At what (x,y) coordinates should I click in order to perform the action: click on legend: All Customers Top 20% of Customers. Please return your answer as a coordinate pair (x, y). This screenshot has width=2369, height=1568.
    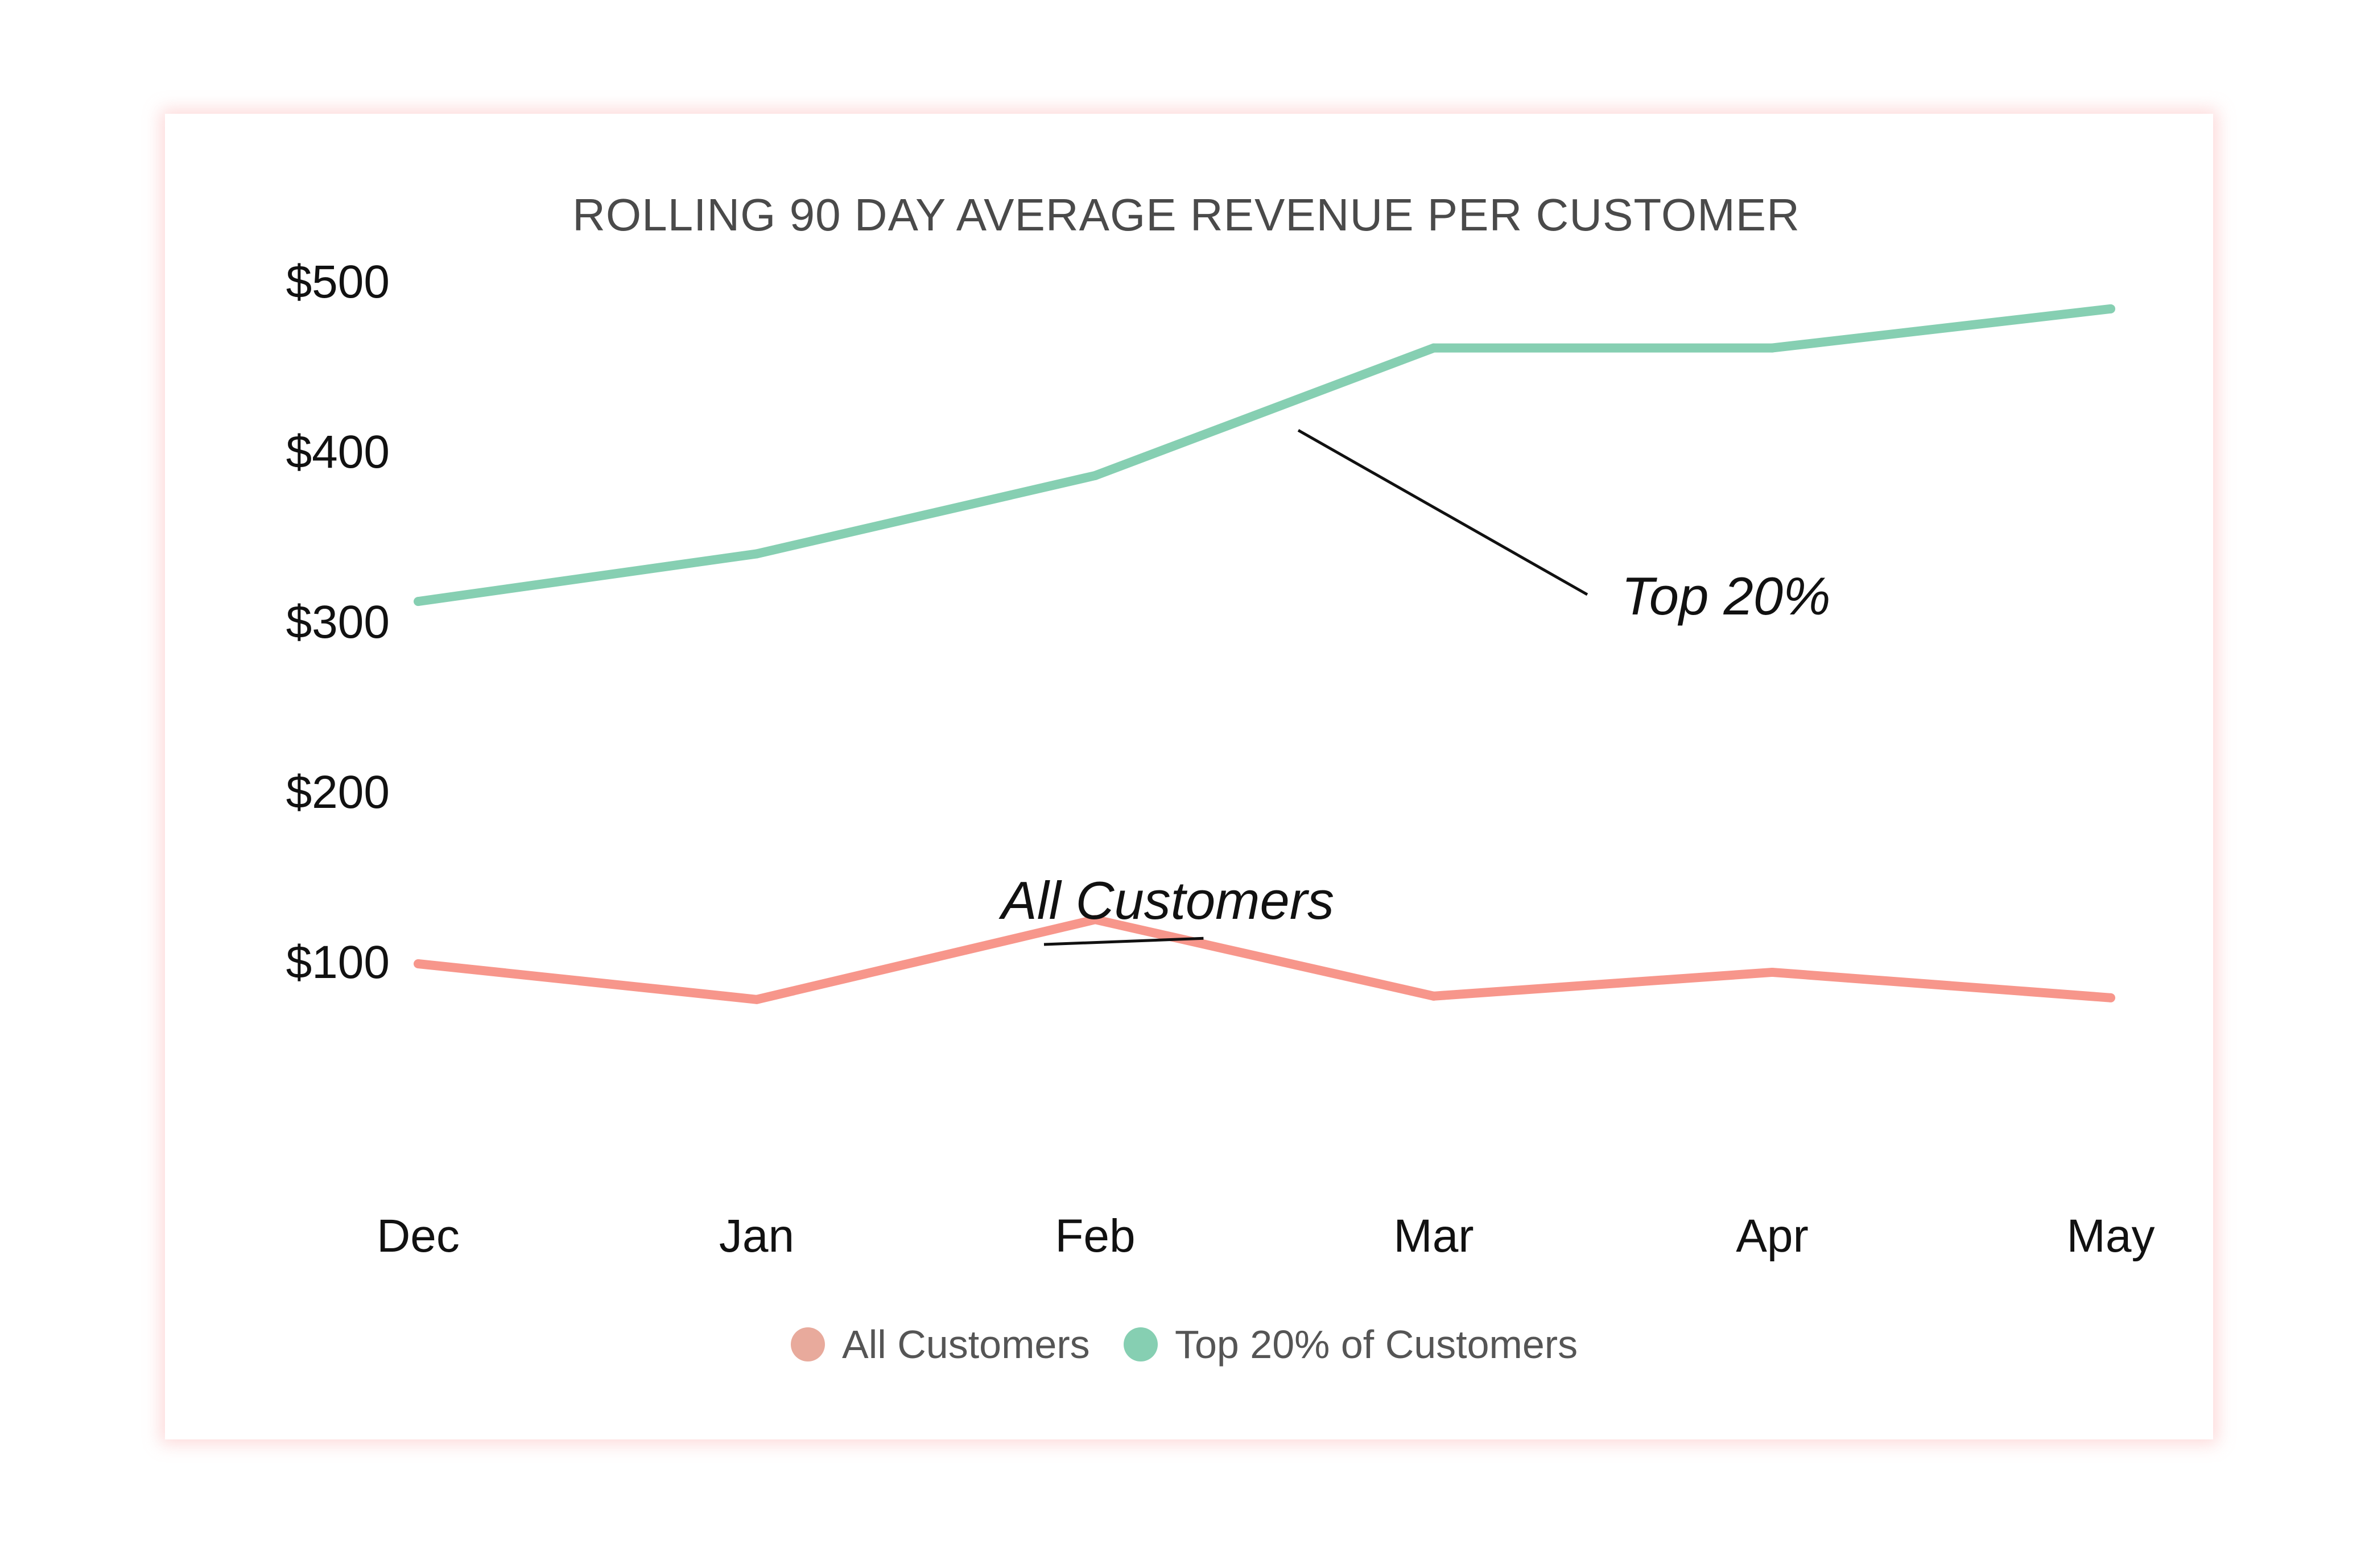
    Looking at the image, I should click on (1184, 1345).